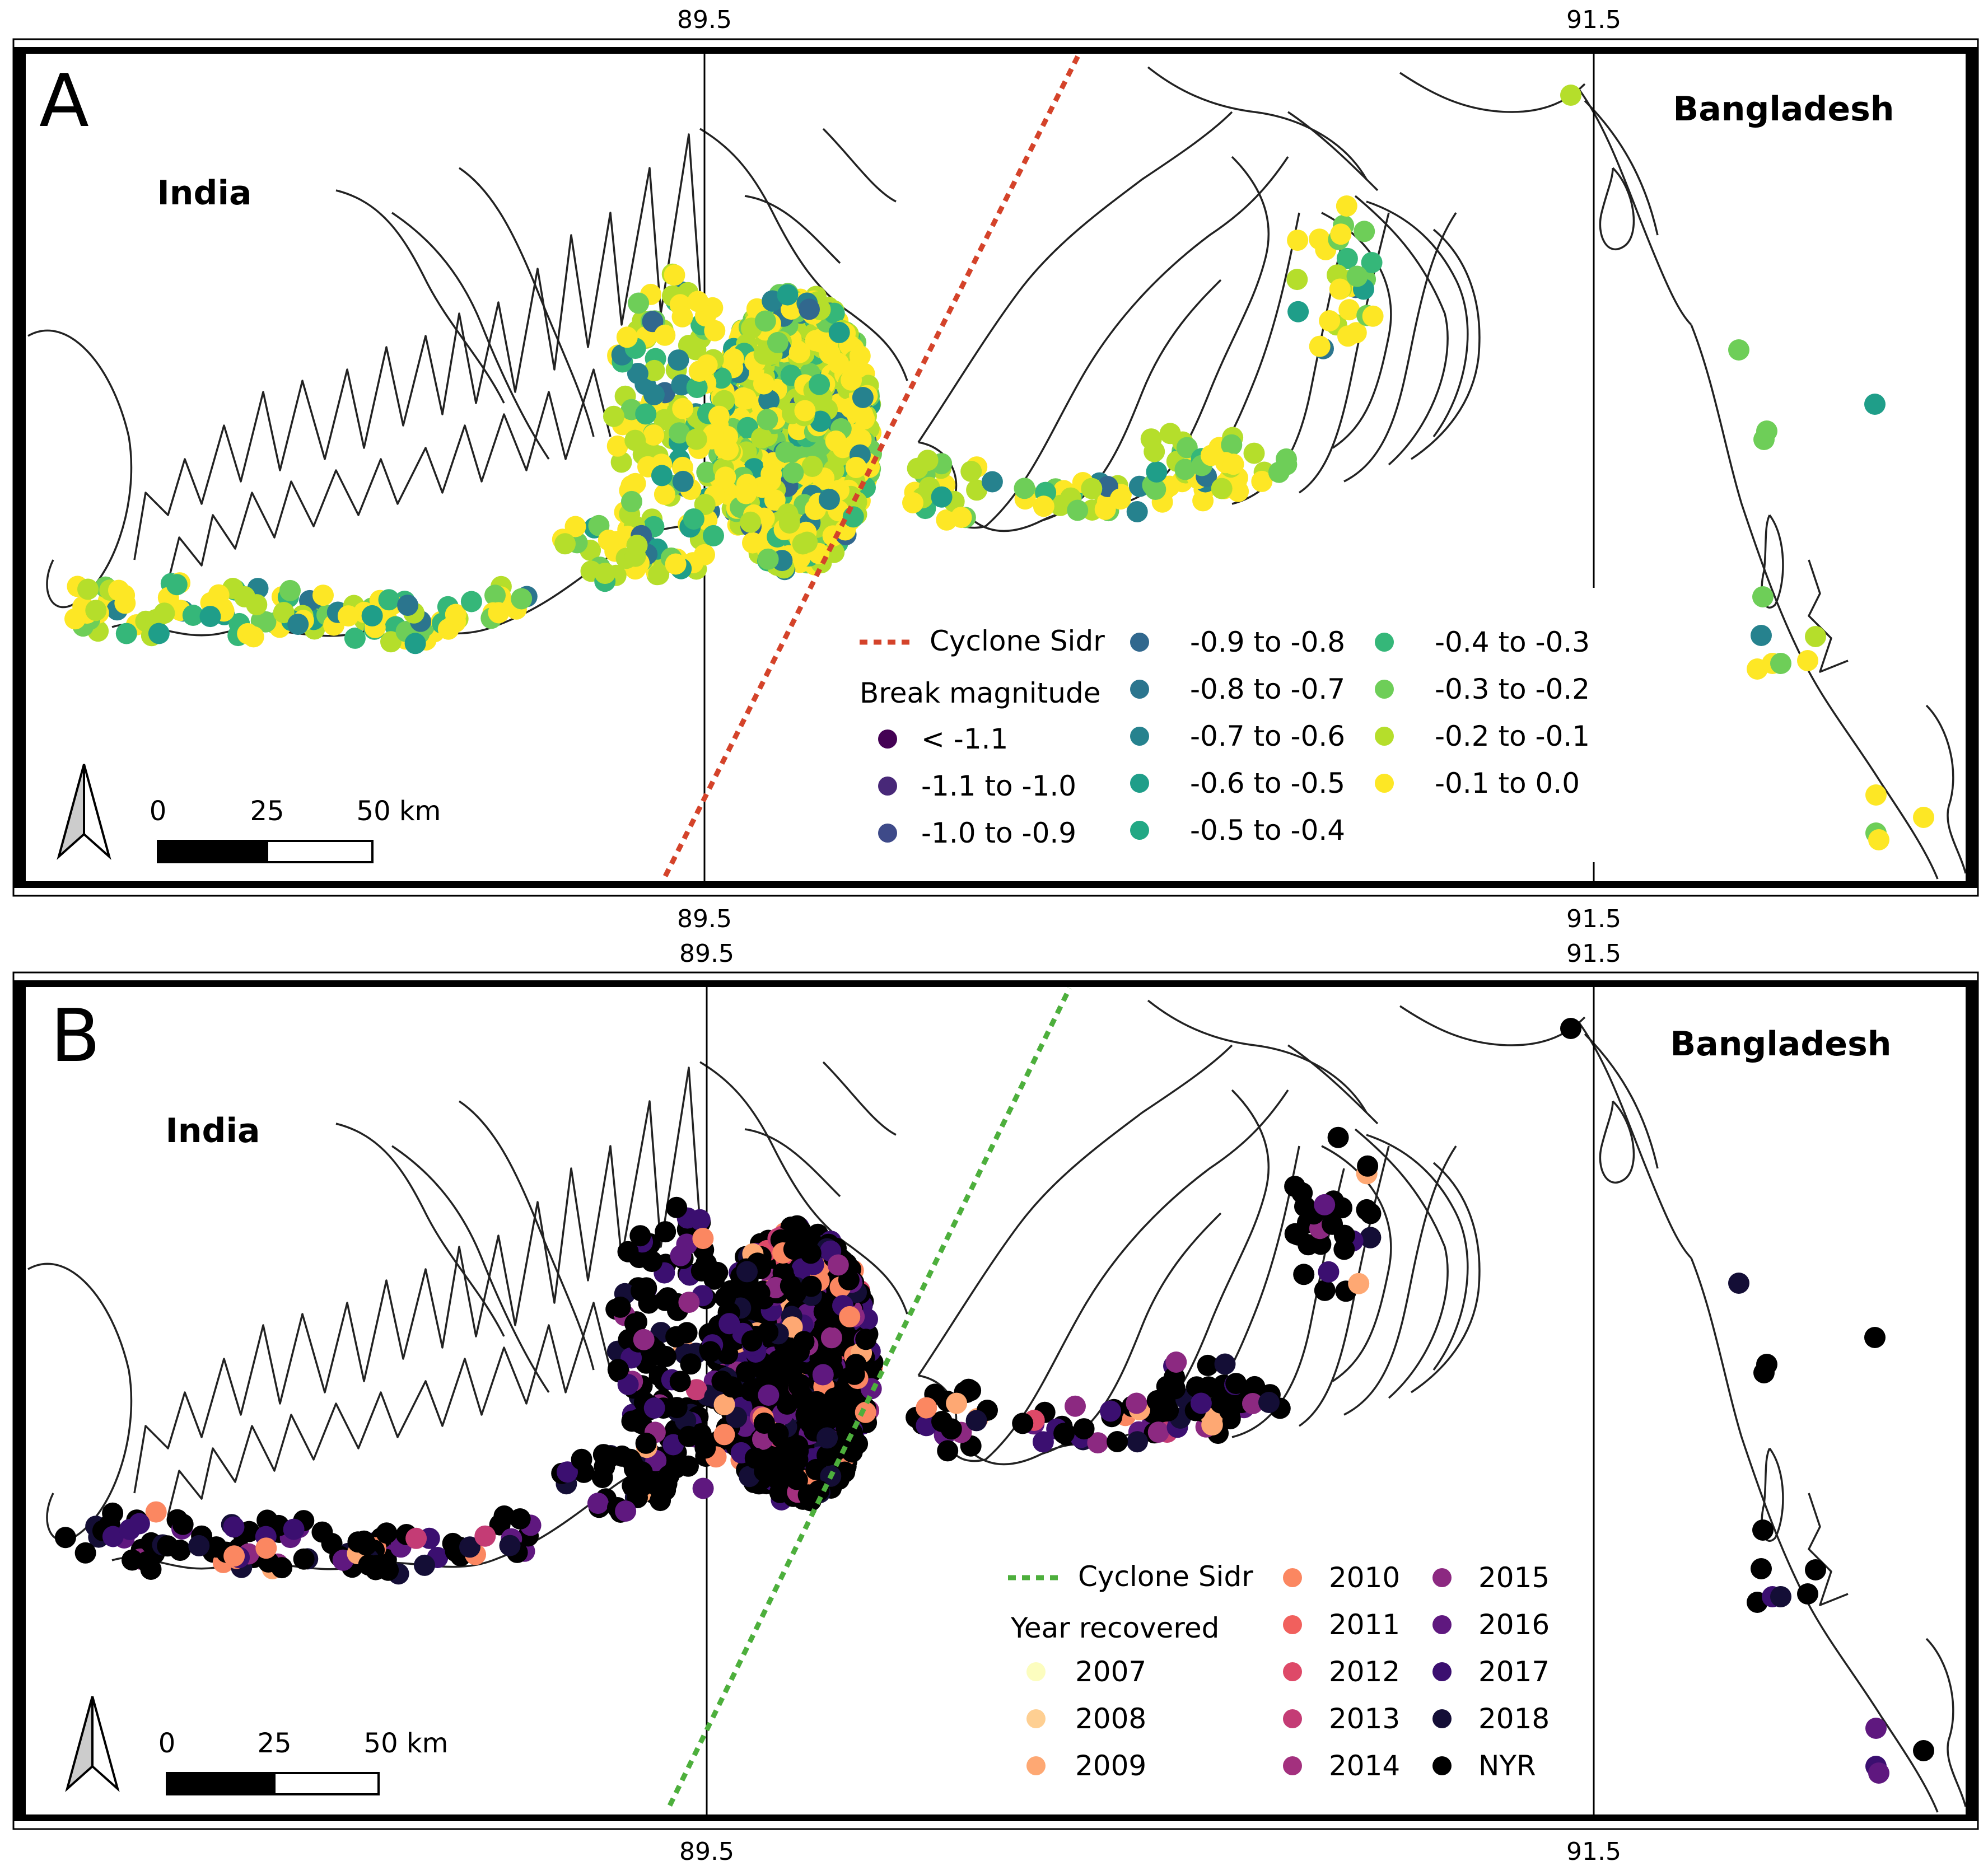  Describe the element at coordinates (75, 1035) in the screenshot. I see `panel-b-letter: B` at that location.